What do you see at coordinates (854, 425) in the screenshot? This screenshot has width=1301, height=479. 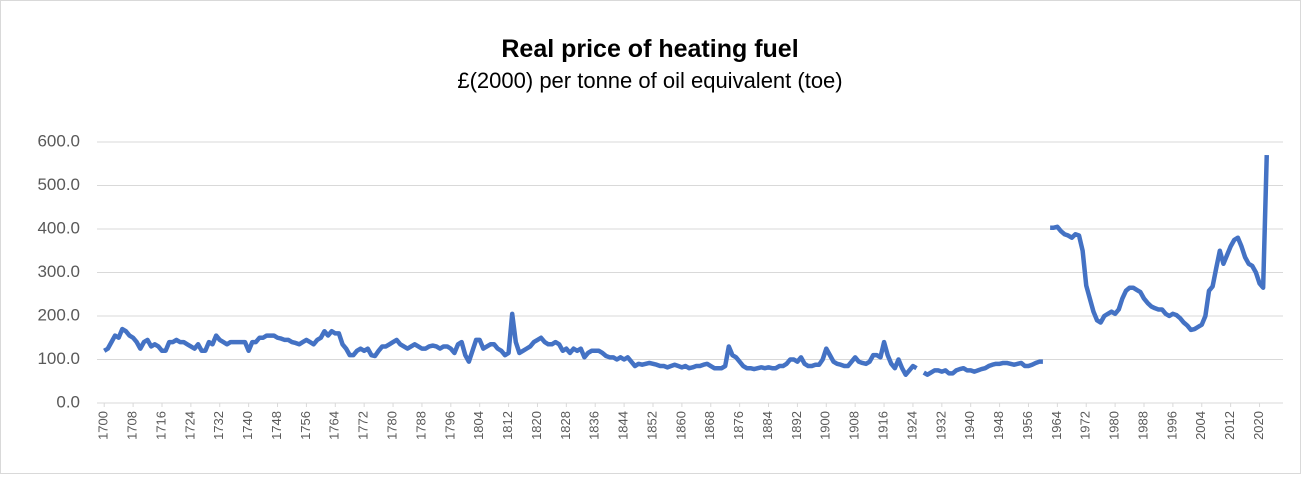 I see `x-tick-label: 1908` at bounding box center [854, 425].